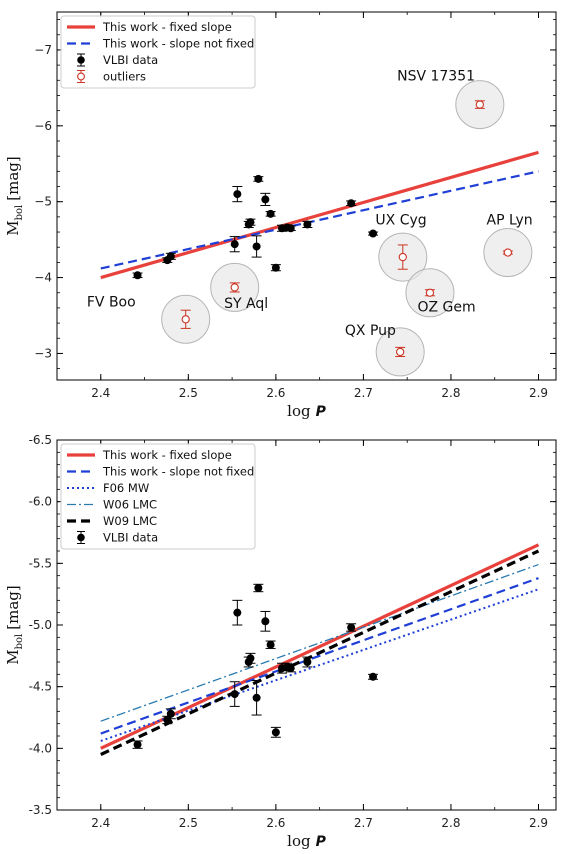  I want to click on y-tick-label: −3, so click(43, 353).